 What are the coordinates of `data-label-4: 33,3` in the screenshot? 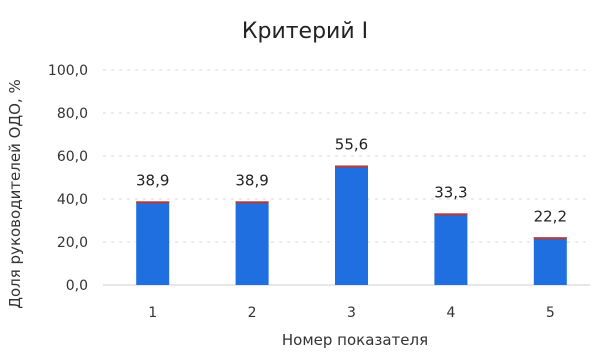 It's located at (450, 192).